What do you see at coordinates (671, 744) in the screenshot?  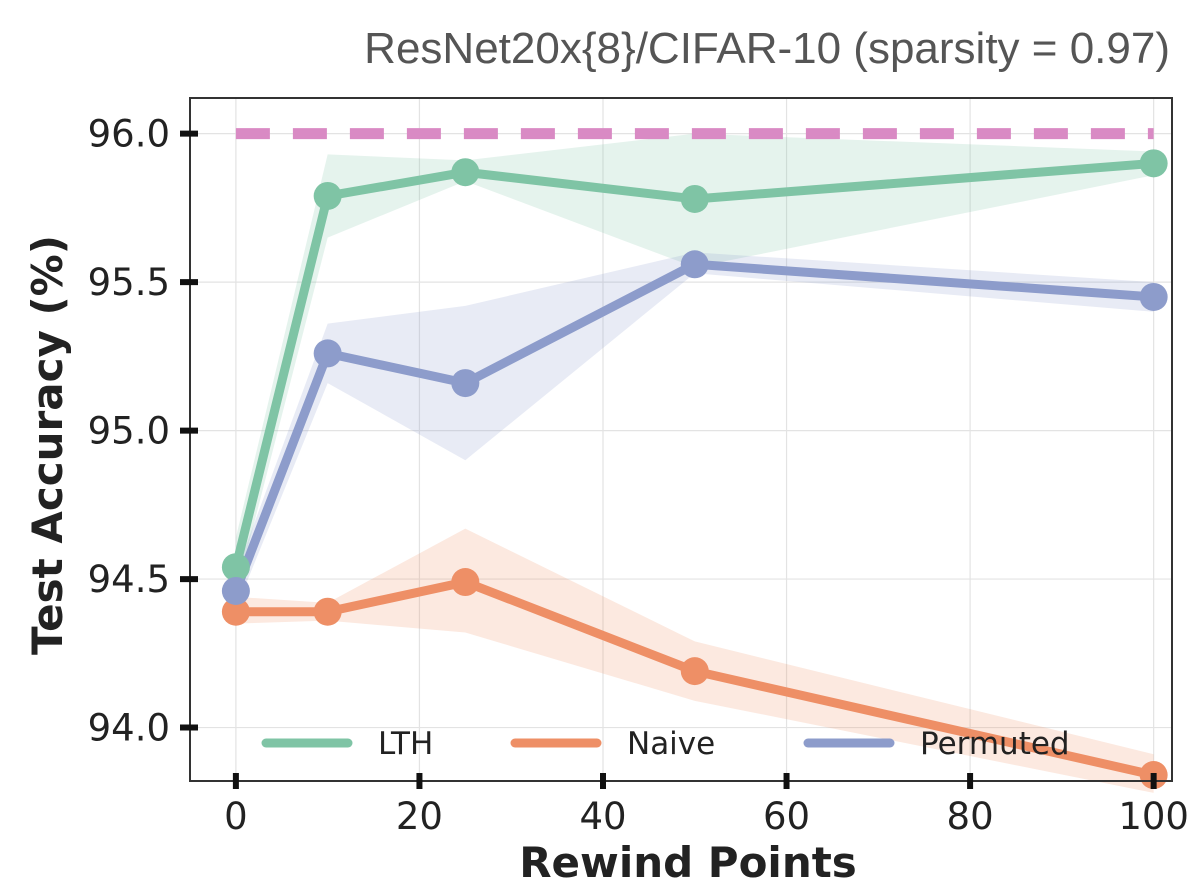 I see `legend-label-naive: Naive` at bounding box center [671, 744].